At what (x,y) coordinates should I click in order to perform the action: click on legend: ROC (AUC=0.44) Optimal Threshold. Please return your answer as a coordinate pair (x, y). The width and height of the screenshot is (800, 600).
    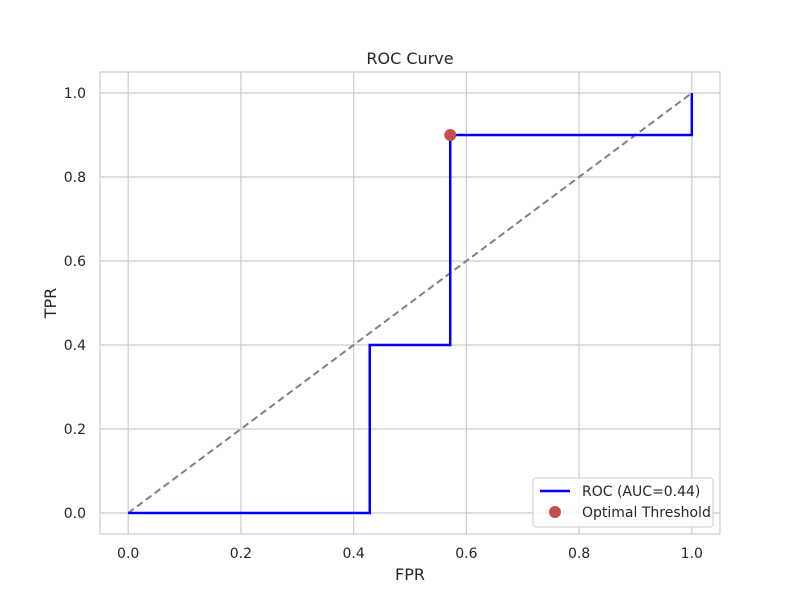
    Looking at the image, I should click on (623, 502).